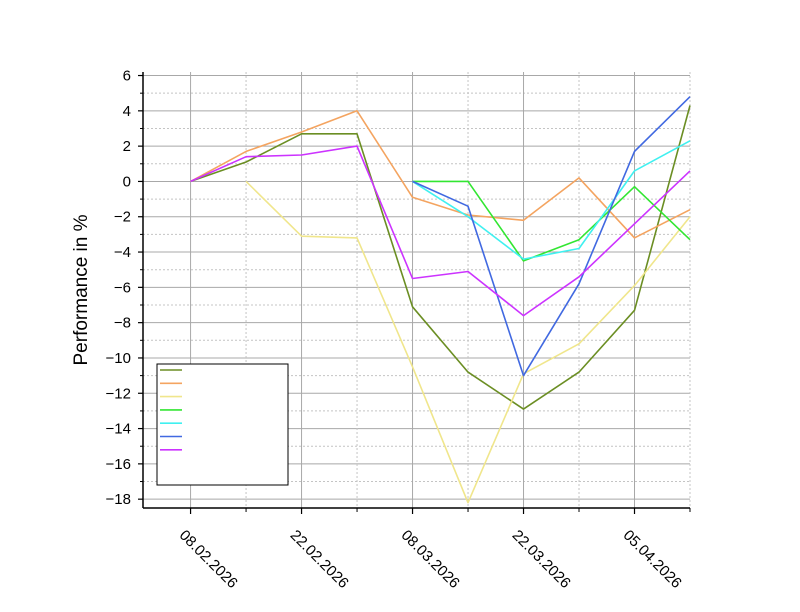  Describe the element at coordinates (319, 559) in the screenshot. I see `x-tick-label: 22.02.2026` at that location.